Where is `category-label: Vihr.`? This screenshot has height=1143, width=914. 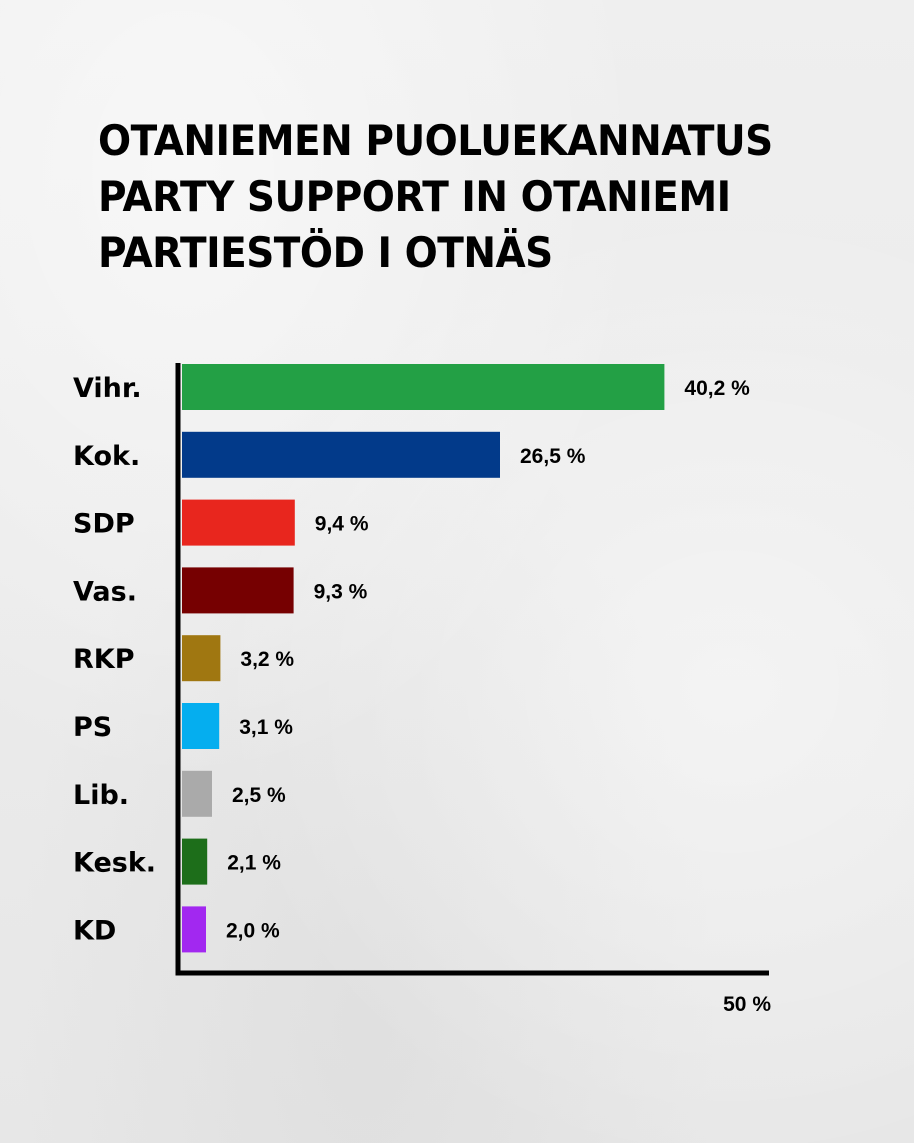 category-label: Vihr. is located at coordinates (107, 388).